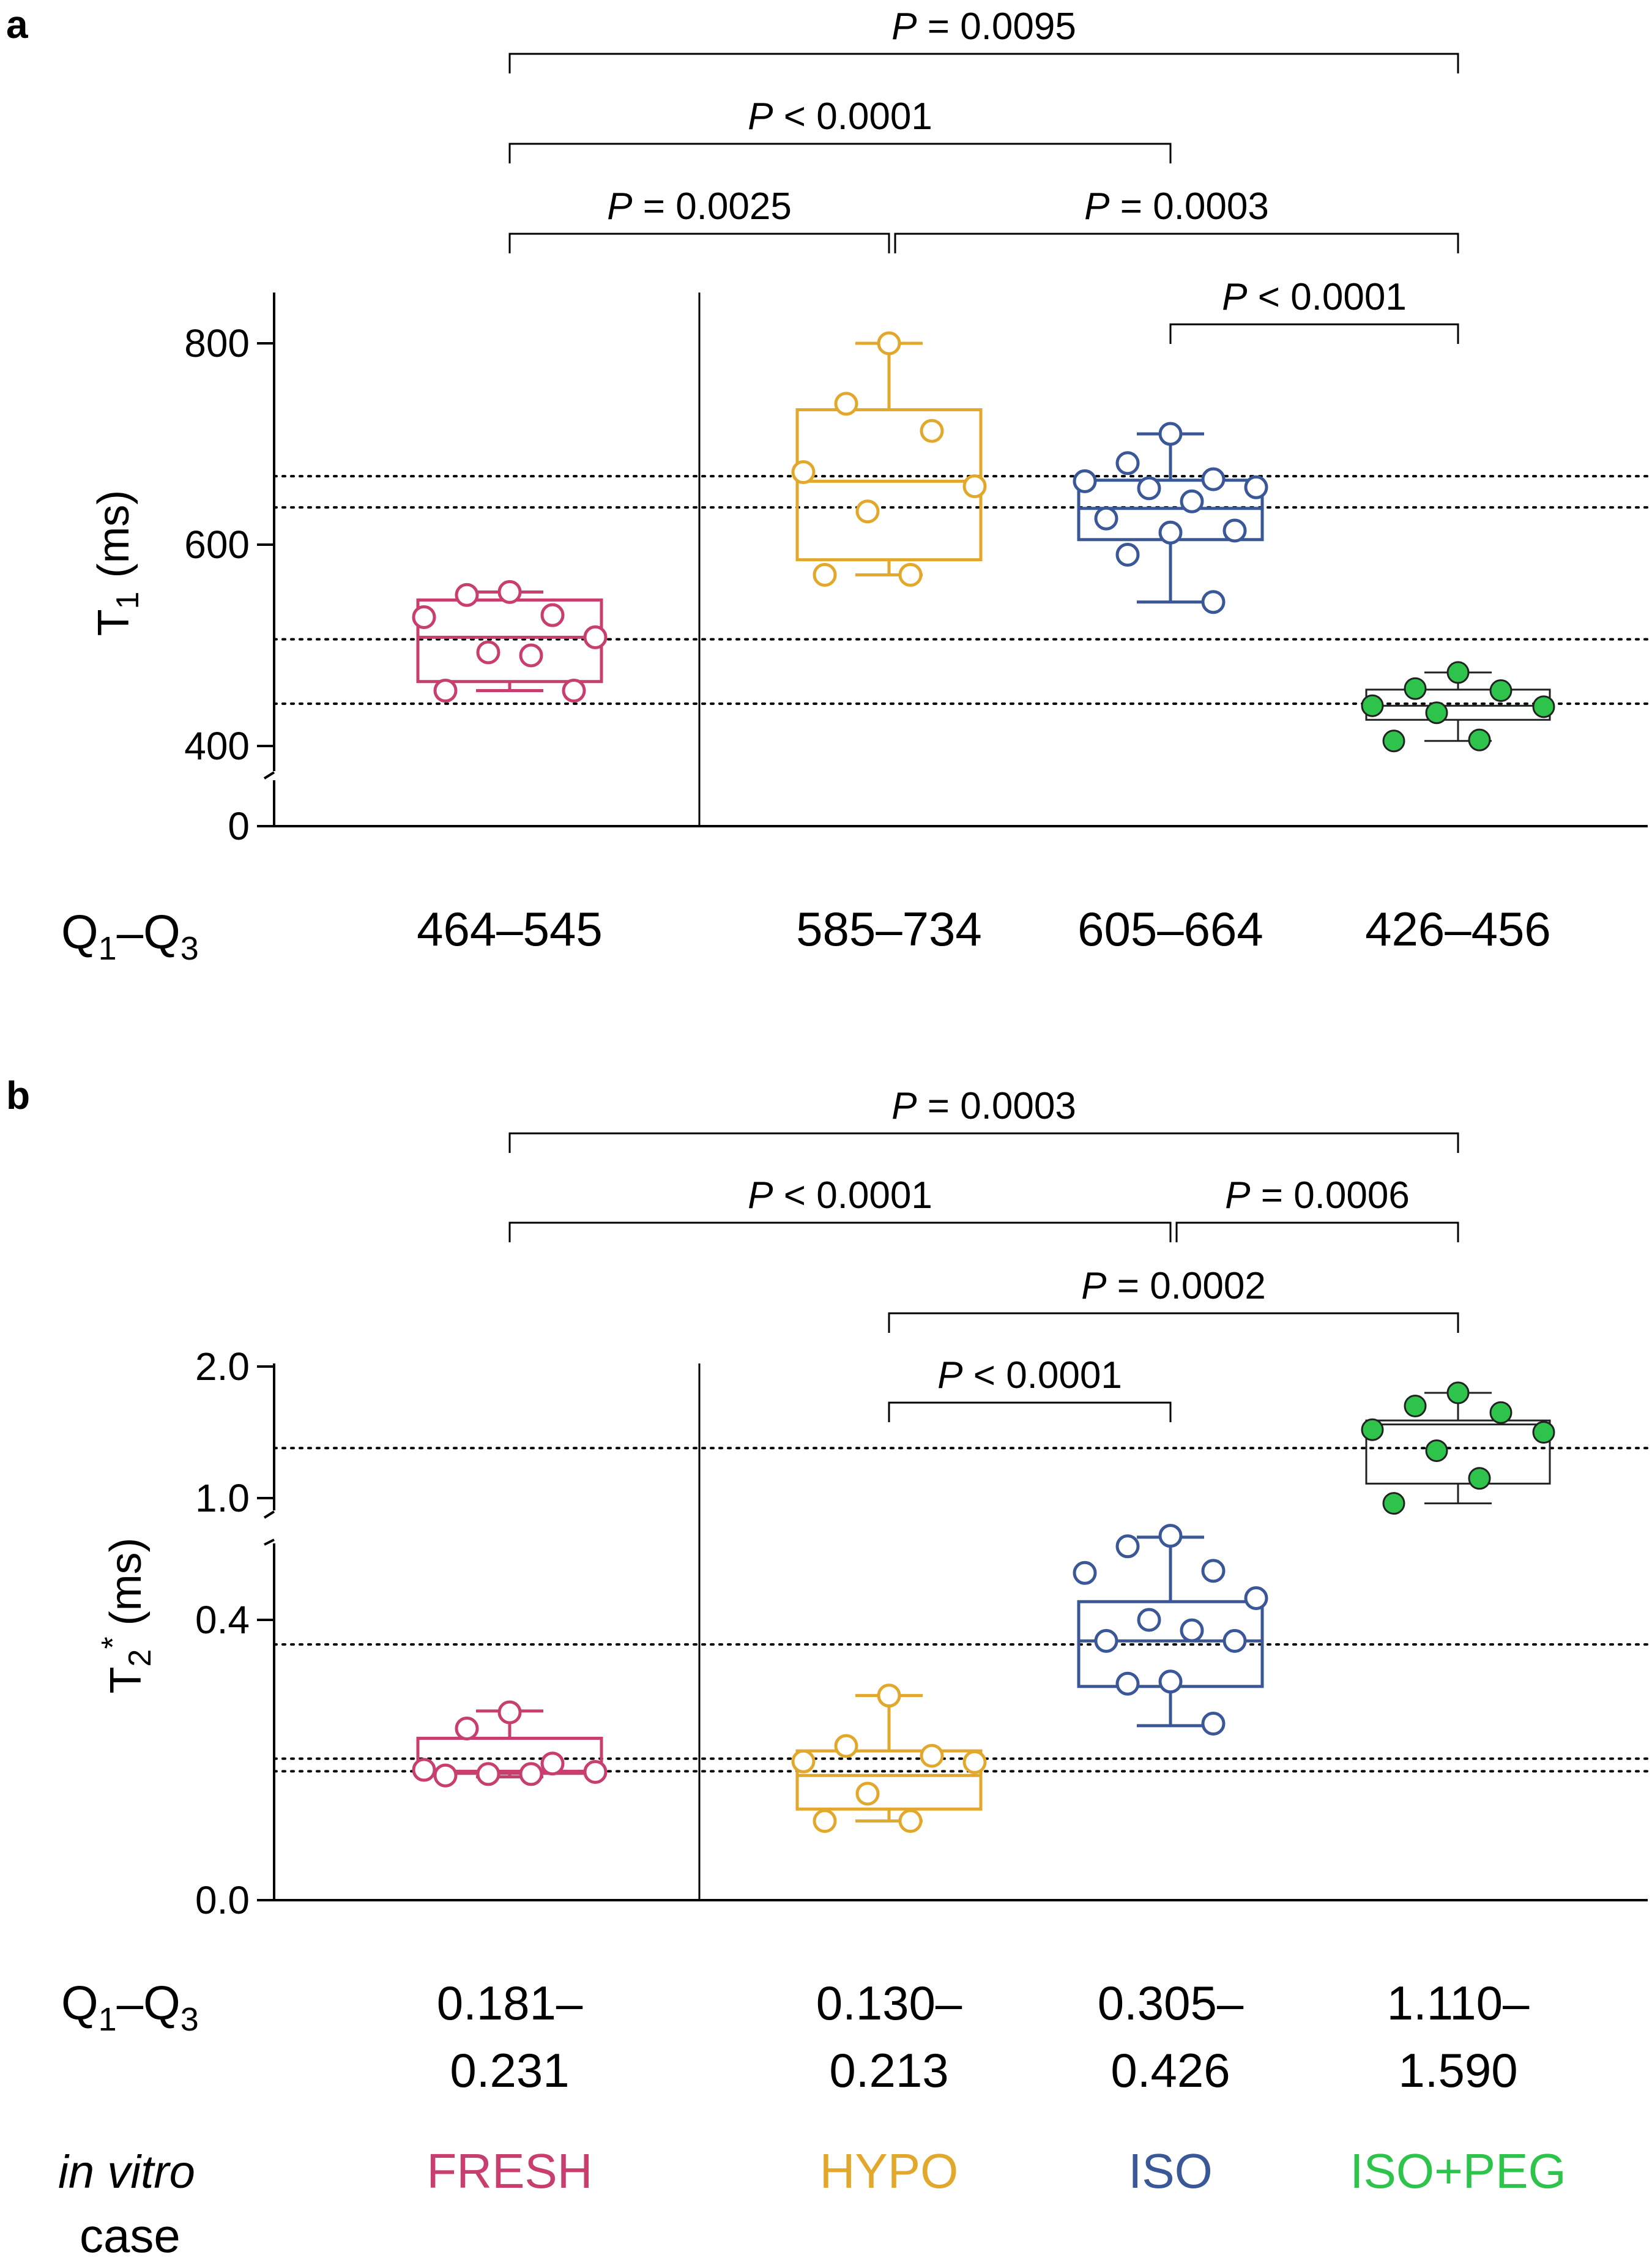  Describe the element at coordinates (1459, 2003) in the screenshot. I see `panel-b-q-range-line1: 1.110–` at that location.